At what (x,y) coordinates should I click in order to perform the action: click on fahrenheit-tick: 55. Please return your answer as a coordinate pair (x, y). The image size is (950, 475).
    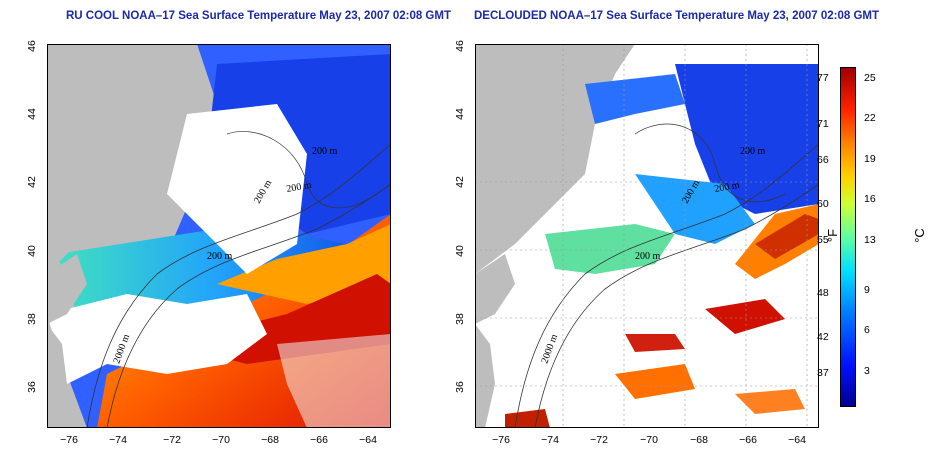
    Looking at the image, I should click on (823, 240).